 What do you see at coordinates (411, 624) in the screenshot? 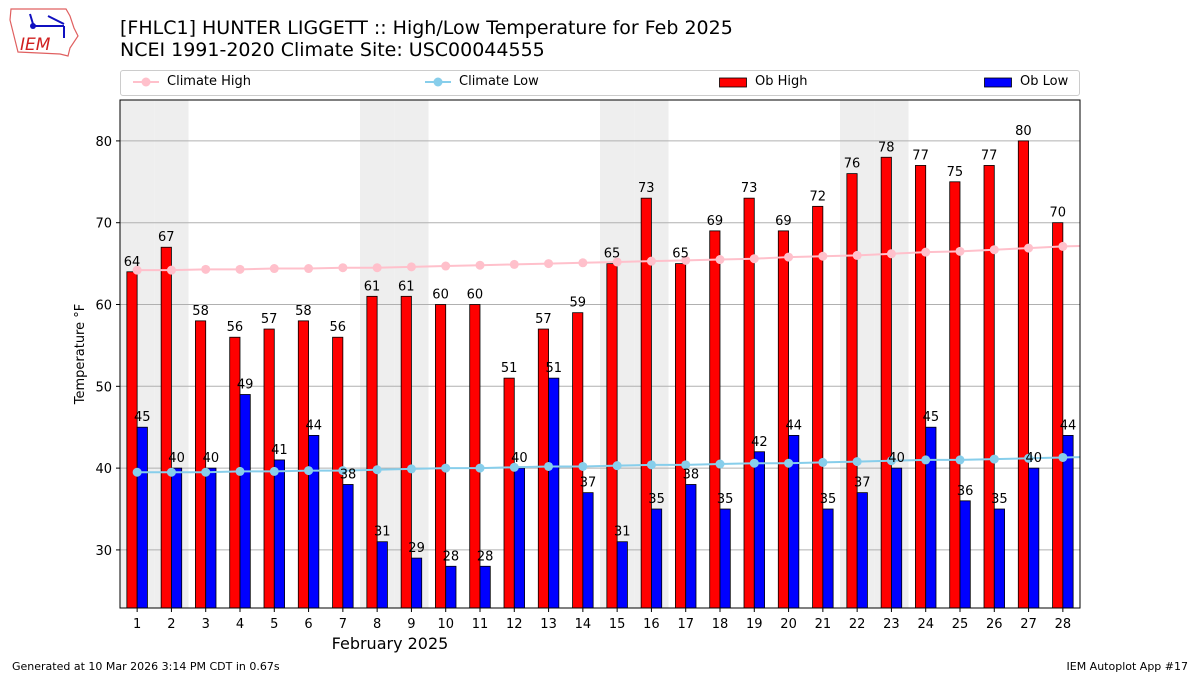
I see `x-tick-label: 9` at bounding box center [411, 624].